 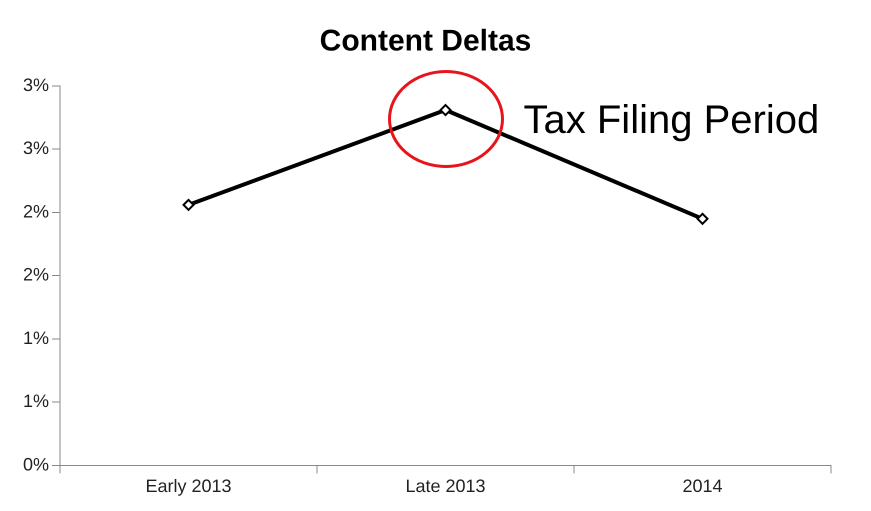 I want to click on y-tick-label: 0%, so click(x=36, y=464).